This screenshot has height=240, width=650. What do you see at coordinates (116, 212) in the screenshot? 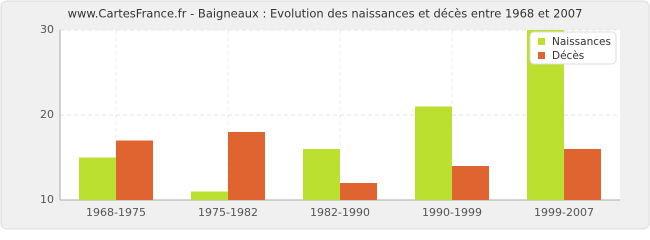
I see `x-tick-label: 1968-1975` at bounding box center [116, 212].